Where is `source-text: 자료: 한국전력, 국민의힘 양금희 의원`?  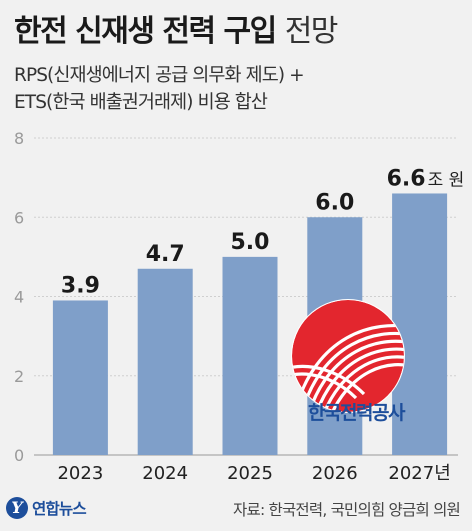 source-text: 자료: 한국전력, 국민의힘 양금희 의원 is located at coordinates (347, 510).